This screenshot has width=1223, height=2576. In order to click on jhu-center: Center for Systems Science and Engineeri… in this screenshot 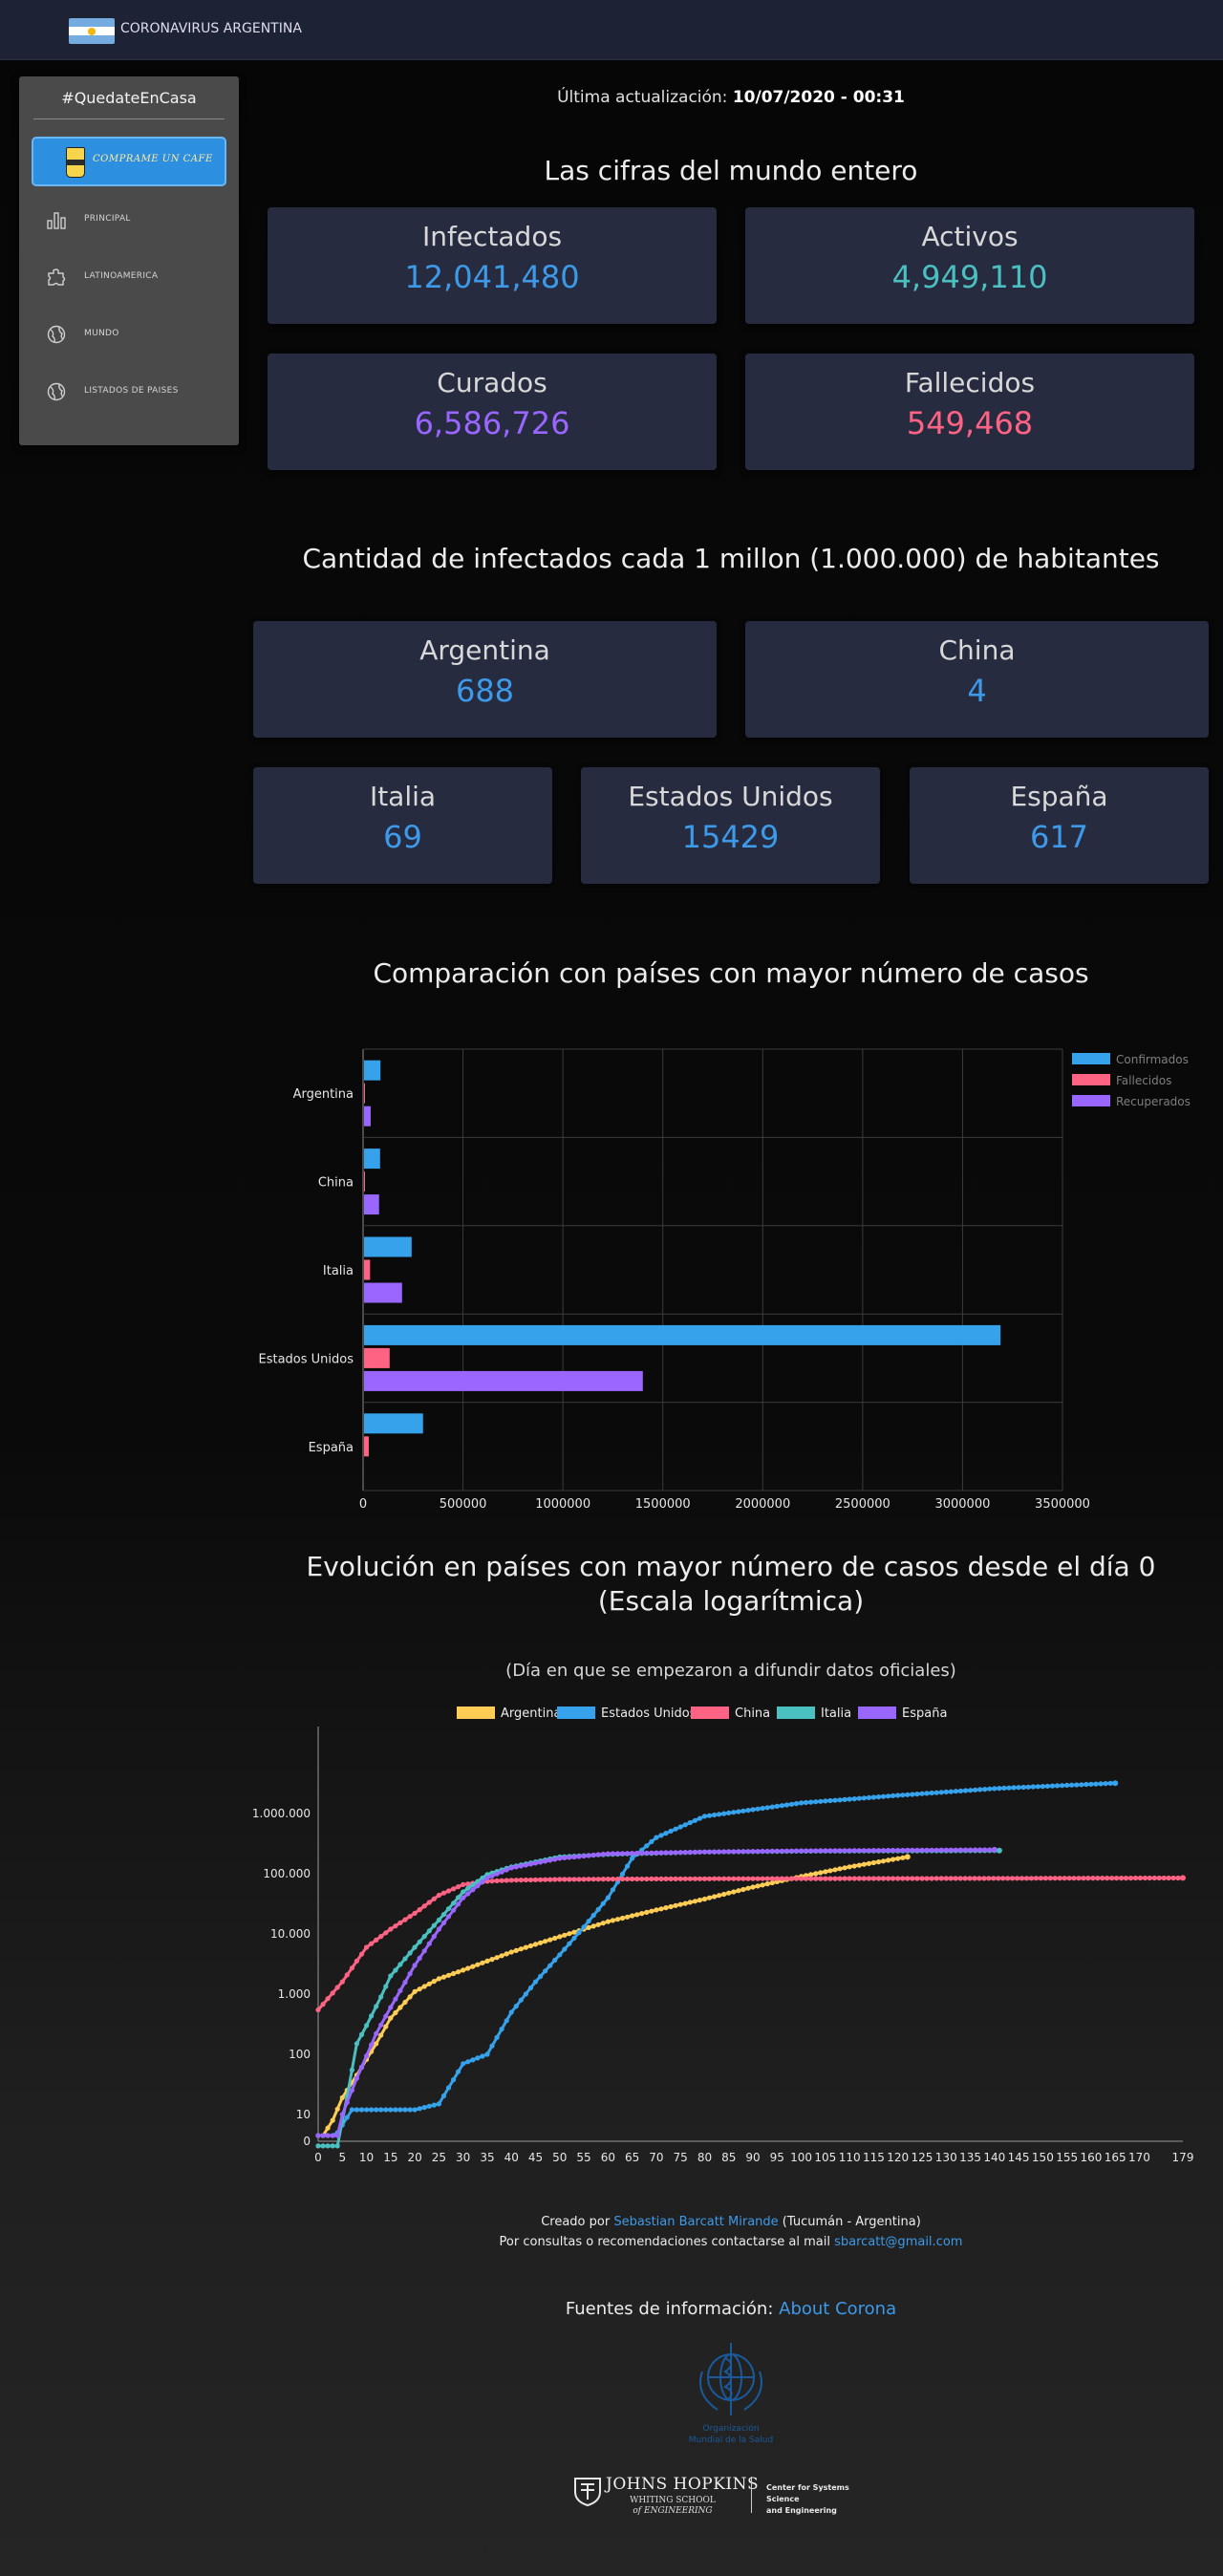, I will do `click(820, 2499)`.